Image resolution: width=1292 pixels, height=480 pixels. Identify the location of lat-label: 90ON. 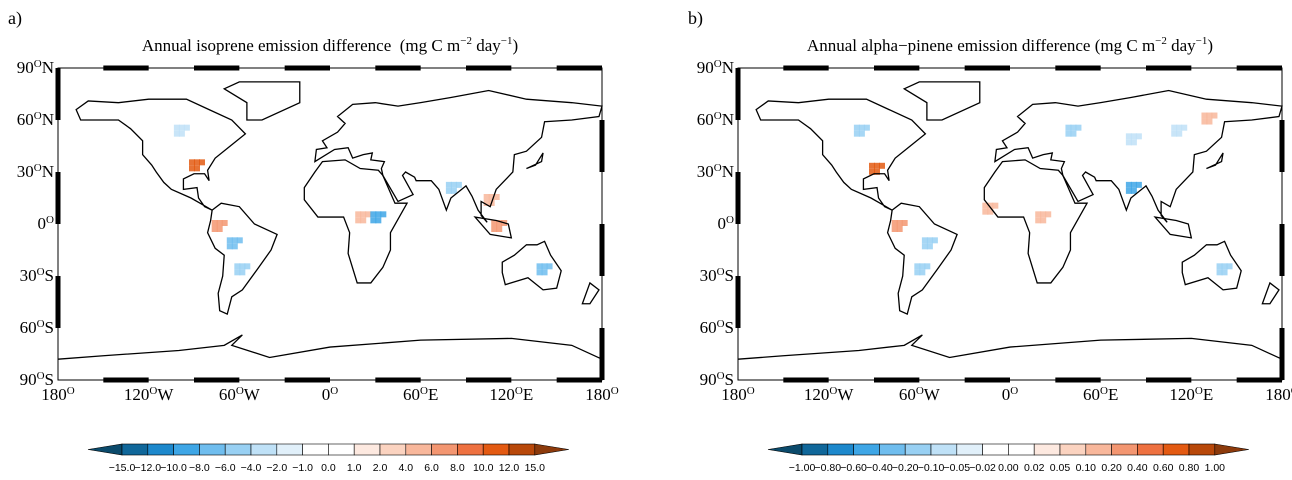
(35, 68).